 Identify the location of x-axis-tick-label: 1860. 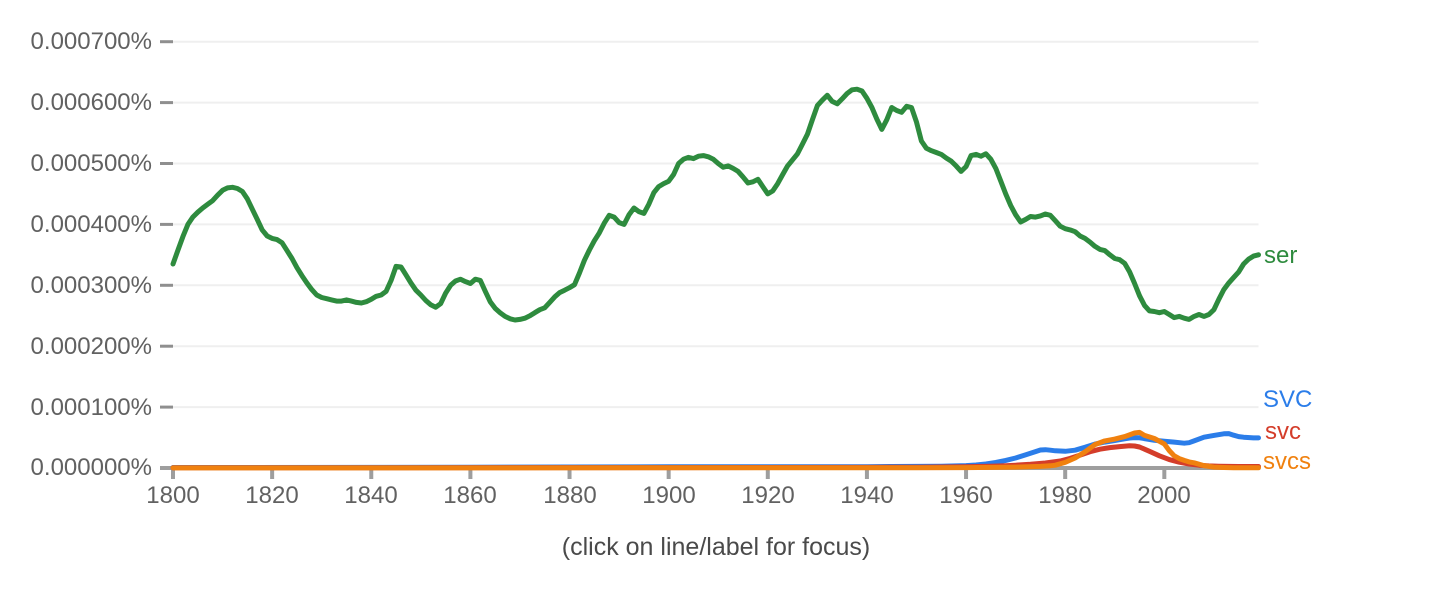
(470, 495).